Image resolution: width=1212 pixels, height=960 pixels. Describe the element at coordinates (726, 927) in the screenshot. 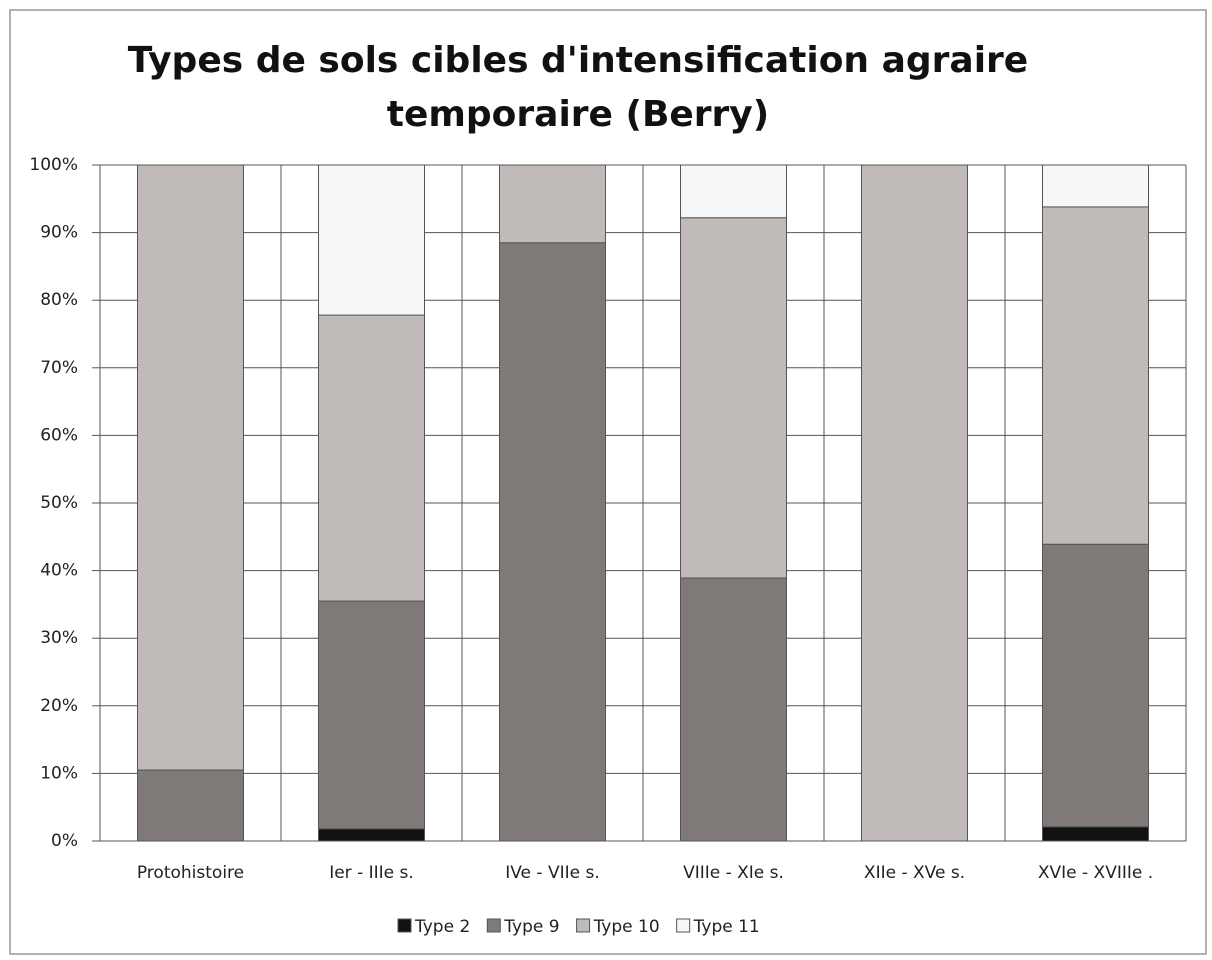

I see `legend-label: Type 11` at that location.